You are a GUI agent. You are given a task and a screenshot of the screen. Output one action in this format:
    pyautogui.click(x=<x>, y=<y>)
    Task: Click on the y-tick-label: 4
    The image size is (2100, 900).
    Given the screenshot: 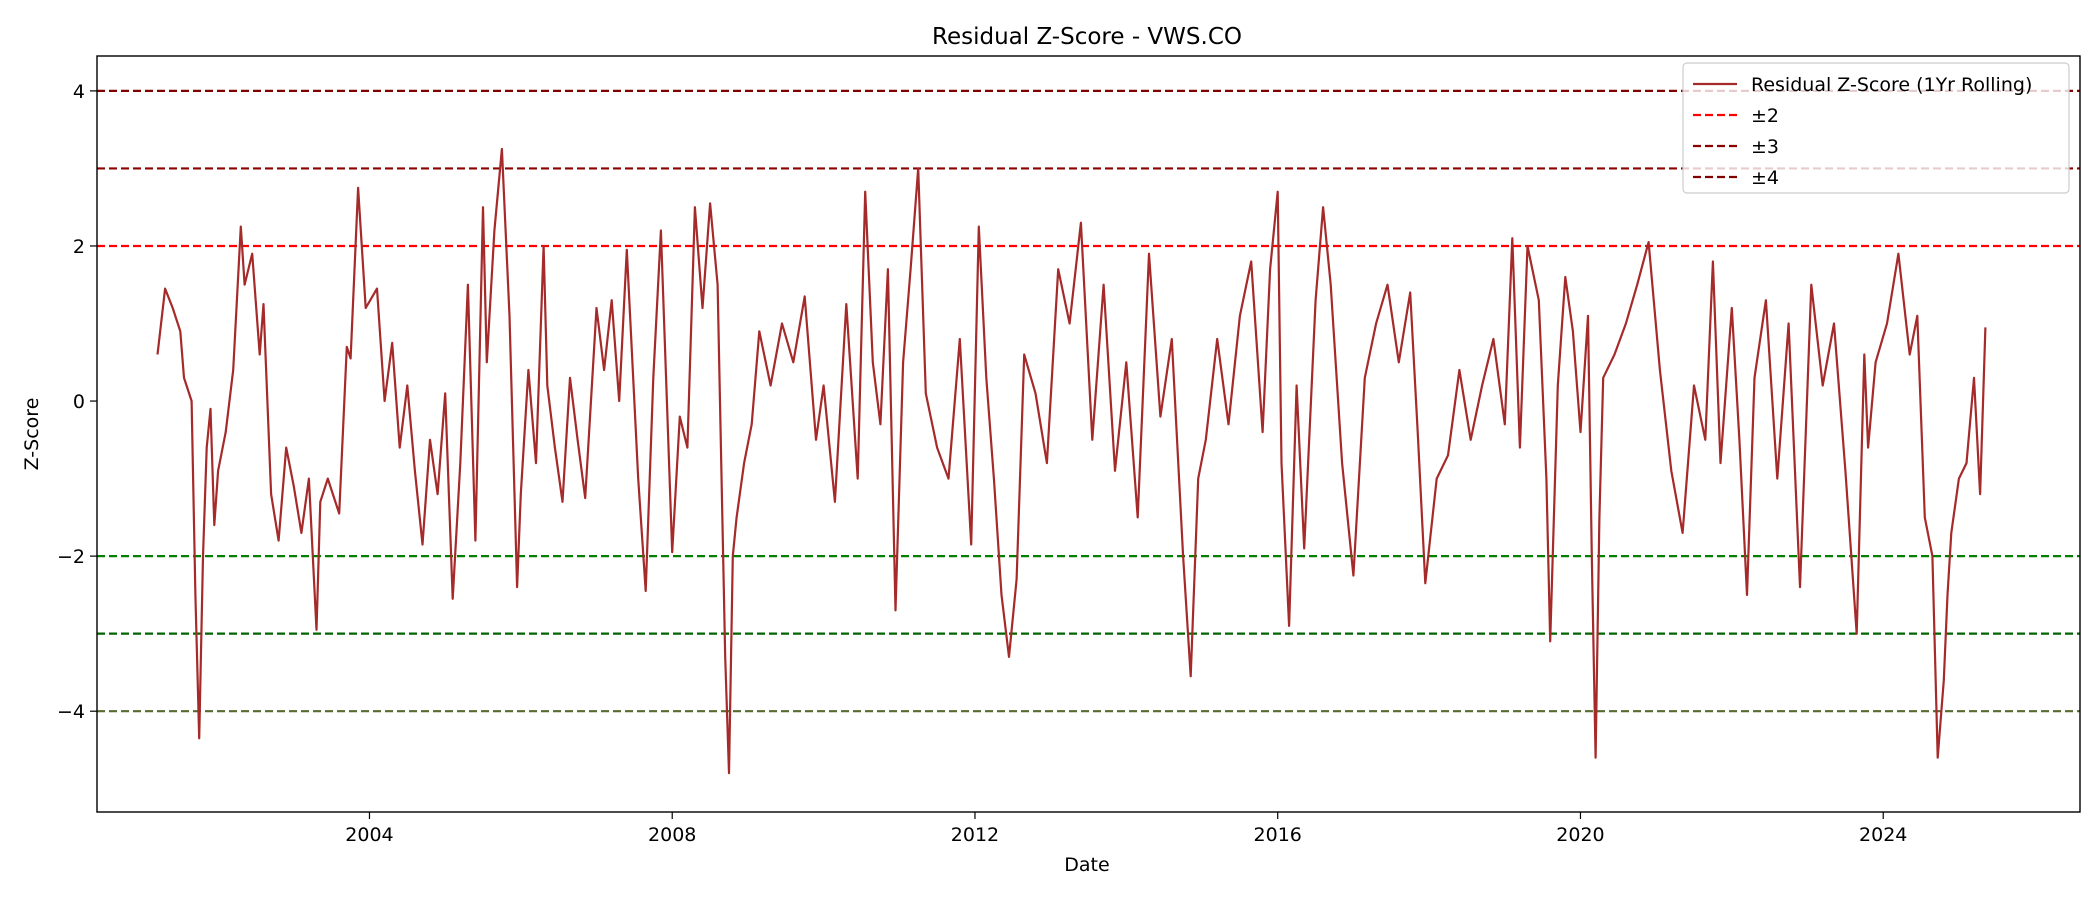 What is the action you would take?
    pyautogui.click(x=79, y=92)
    